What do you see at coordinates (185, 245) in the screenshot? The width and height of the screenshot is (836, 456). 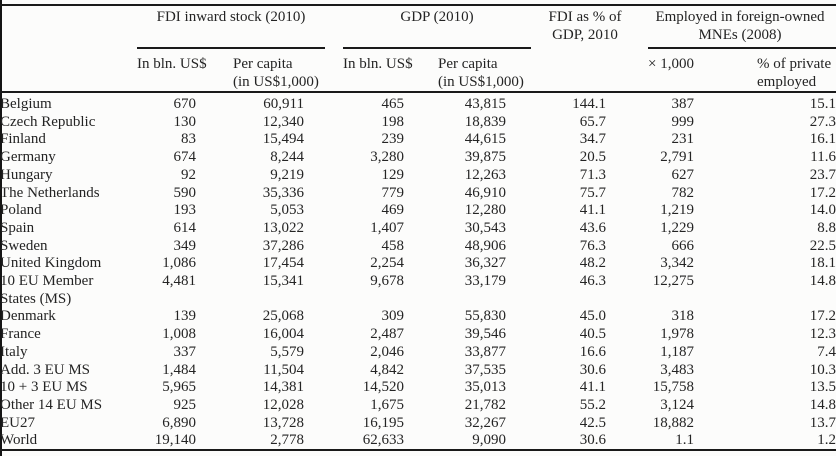 I see `cell-value: 349` at bounding box center [185, 245].